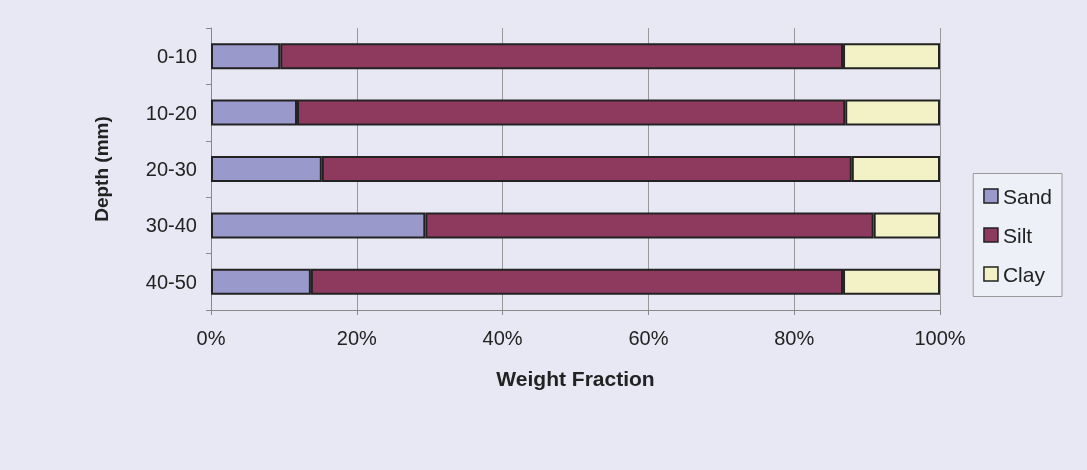 The image size is (1087, 470). Describe the element at coordinates (176, 56) in the screenshot. I see `y-tick-label: 0-10` at that location.